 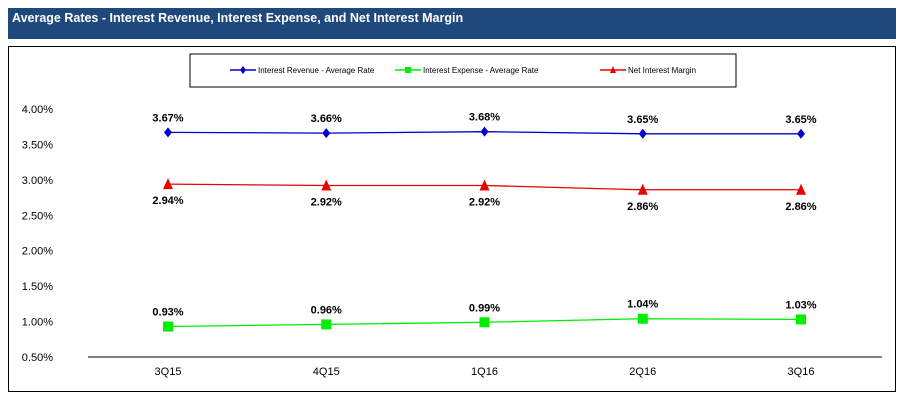 What do you see at coordinates (37, 216) in the screenshot?
I see `y-tick-label: 2.50%` at bounding box center [37, 216].